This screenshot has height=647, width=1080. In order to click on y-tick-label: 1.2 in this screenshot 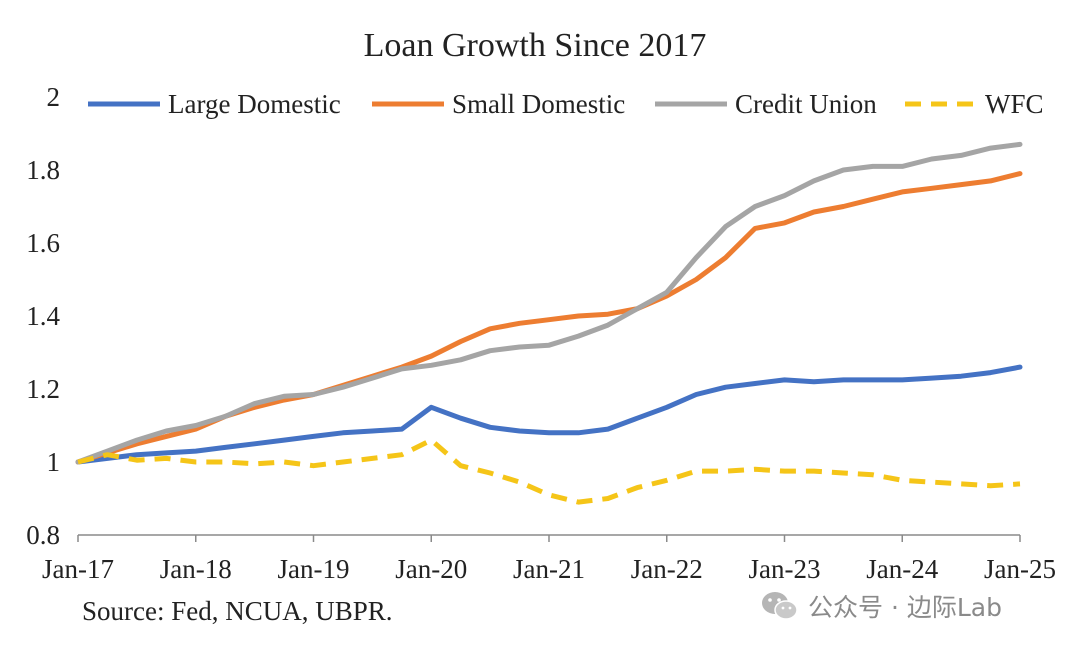, I will do `click(43, 389)`.